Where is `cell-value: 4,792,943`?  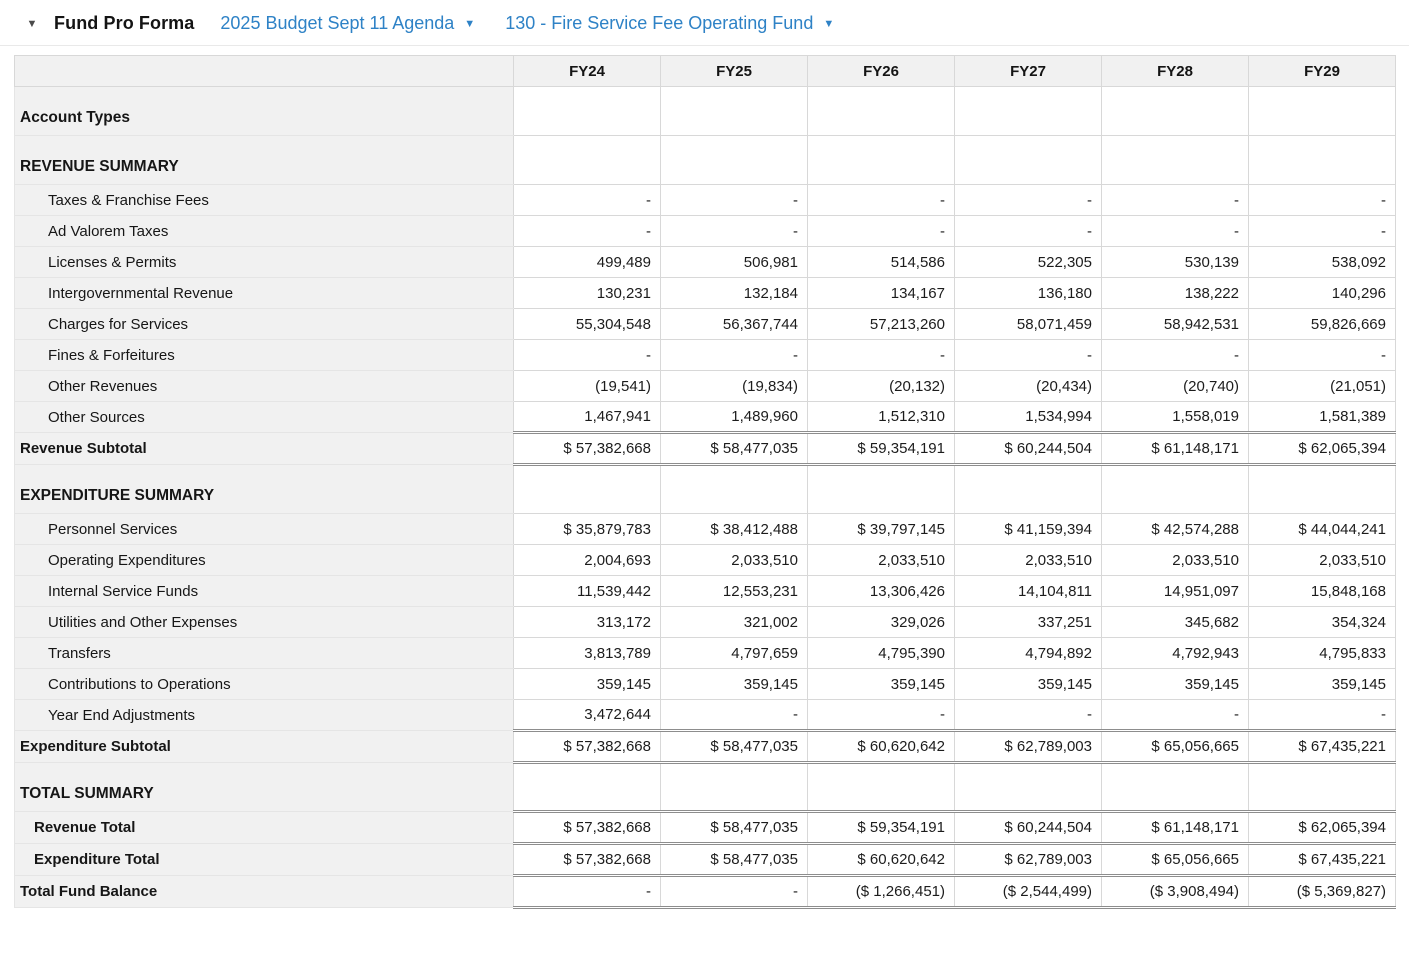 cell-value: 4,792,943 is located at coordinates (1175, 653).